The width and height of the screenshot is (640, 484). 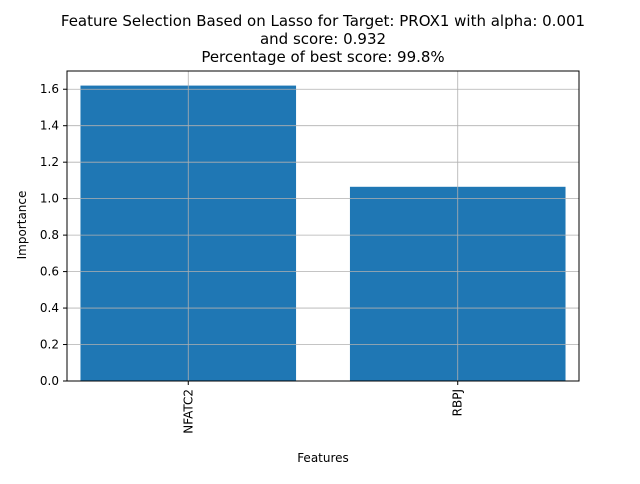 I want to click on y-tick-label: 1.6, so click(x=49, y=89).